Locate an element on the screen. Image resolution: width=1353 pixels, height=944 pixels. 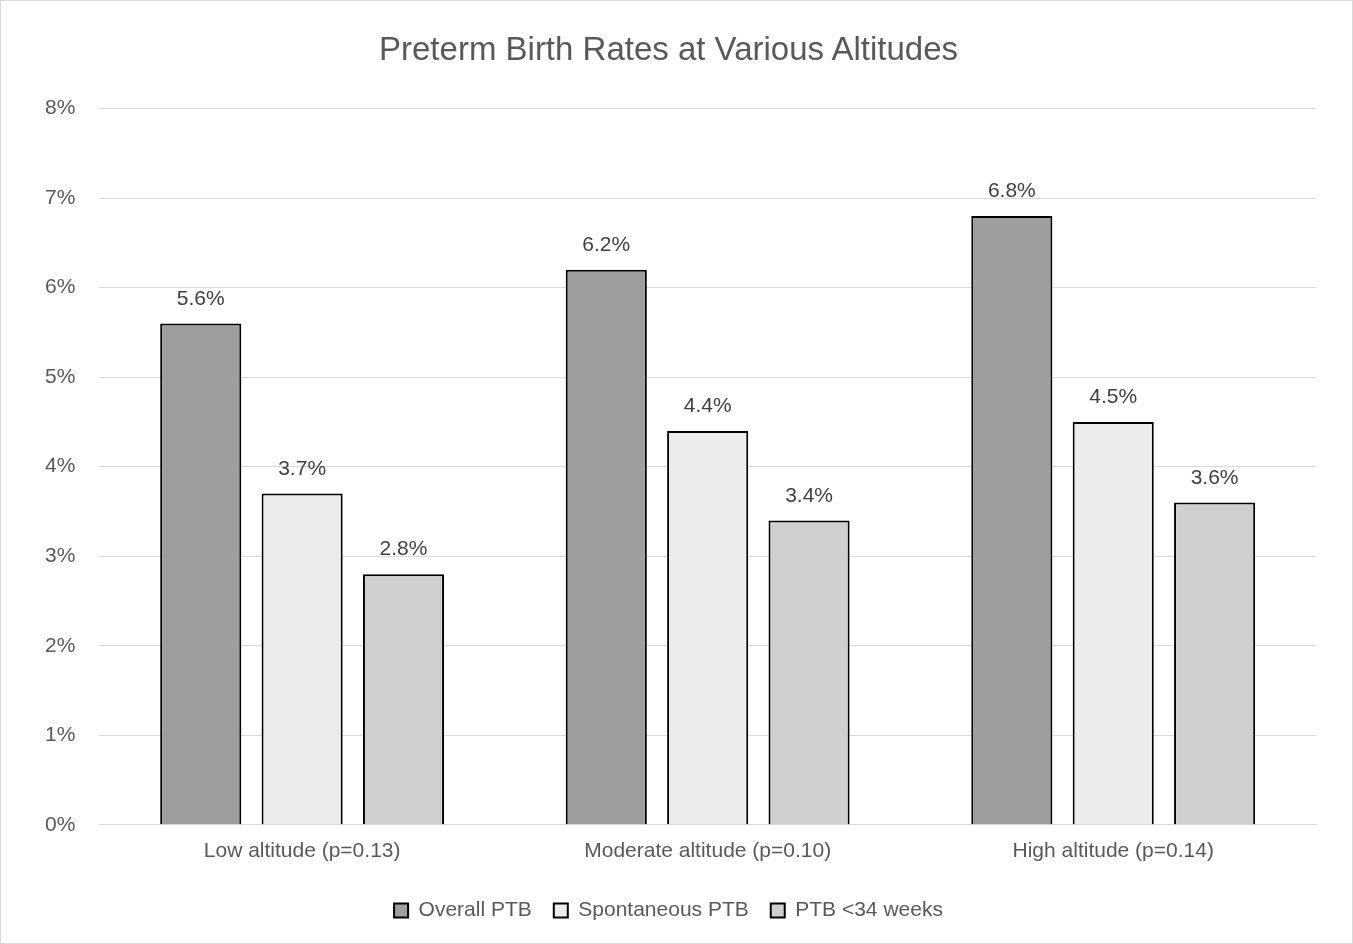
data-label: 6.8% is located at coordinates (1011, 190).